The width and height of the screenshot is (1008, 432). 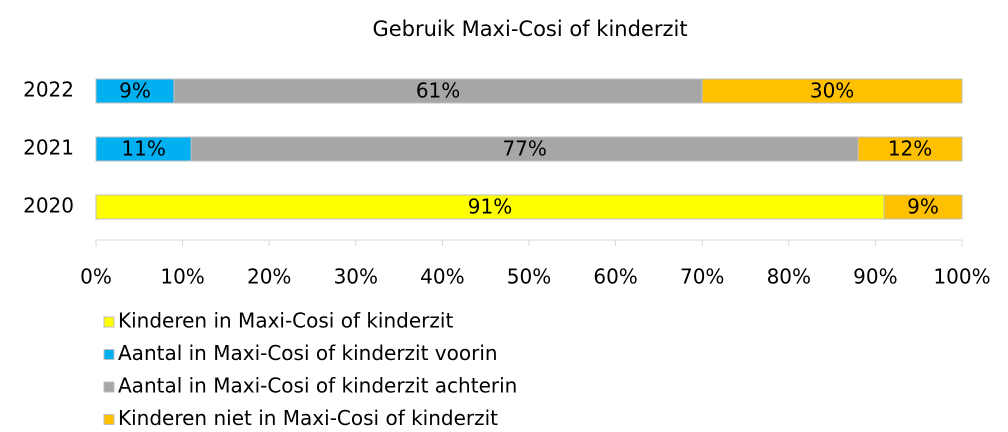 I want to click on data-label: 91%, so click(x=490, y=207).